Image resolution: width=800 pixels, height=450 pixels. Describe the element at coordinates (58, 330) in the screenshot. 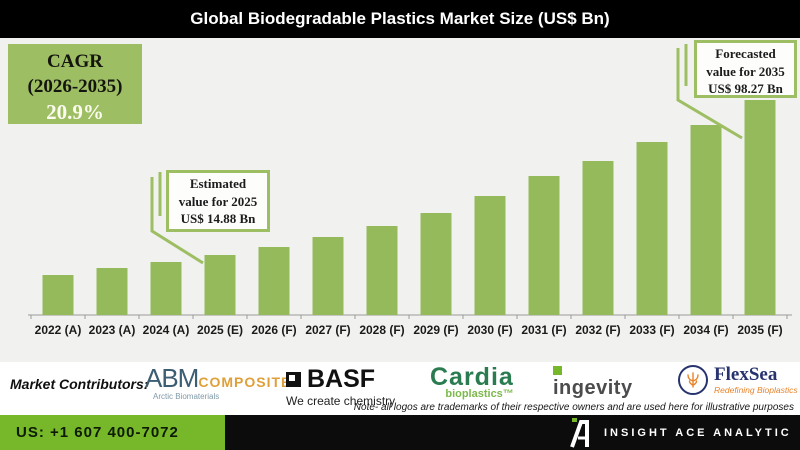

I see `x-axis-label: 2022 (A)` at that location.